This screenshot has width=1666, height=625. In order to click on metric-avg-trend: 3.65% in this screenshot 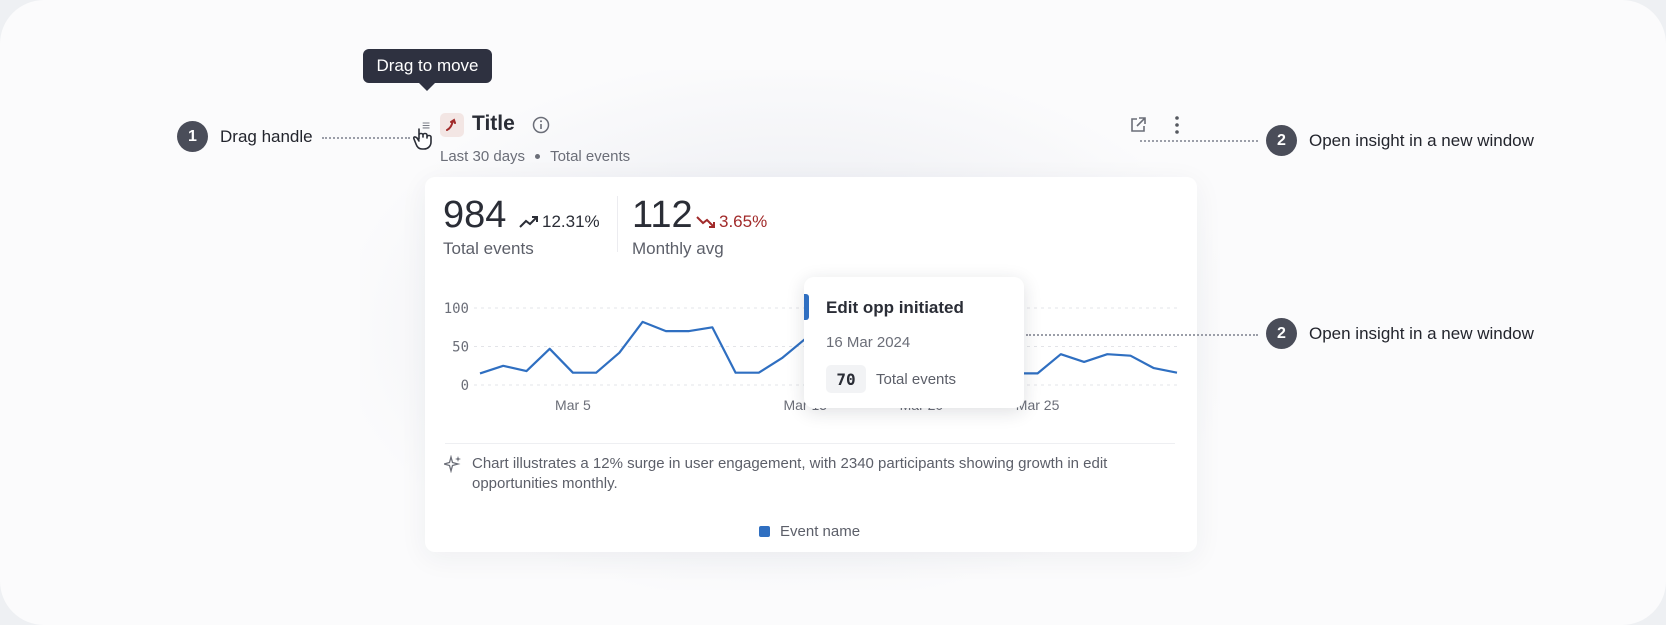, I will do `click(731, 222)`.